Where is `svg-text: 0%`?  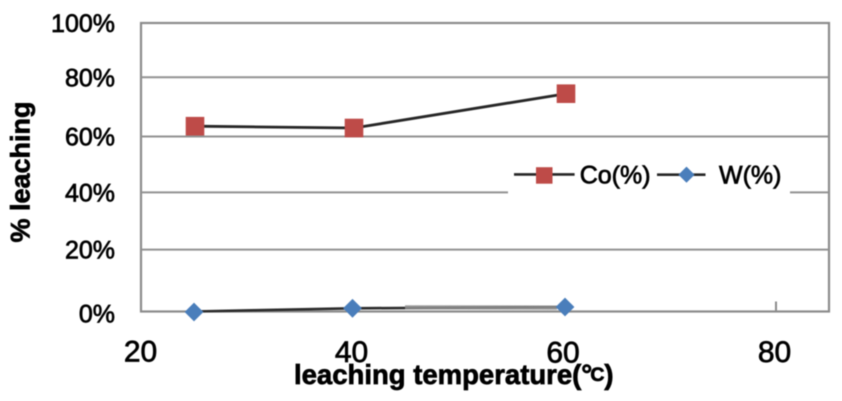
svg-text: 0% is located at coordinates (97, 314).